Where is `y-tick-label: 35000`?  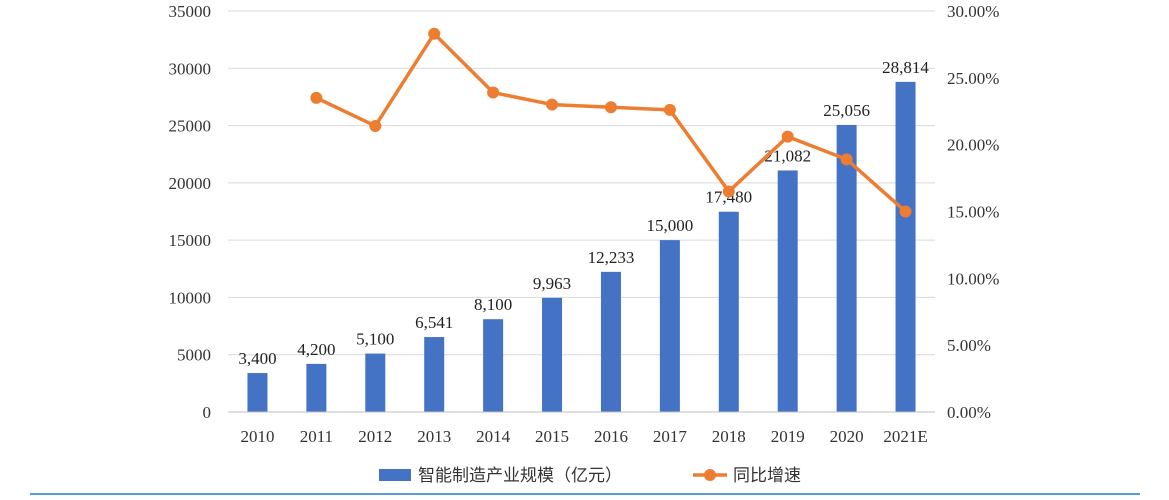 y-tick-label: 35000 is located at coordinates (190, 11).